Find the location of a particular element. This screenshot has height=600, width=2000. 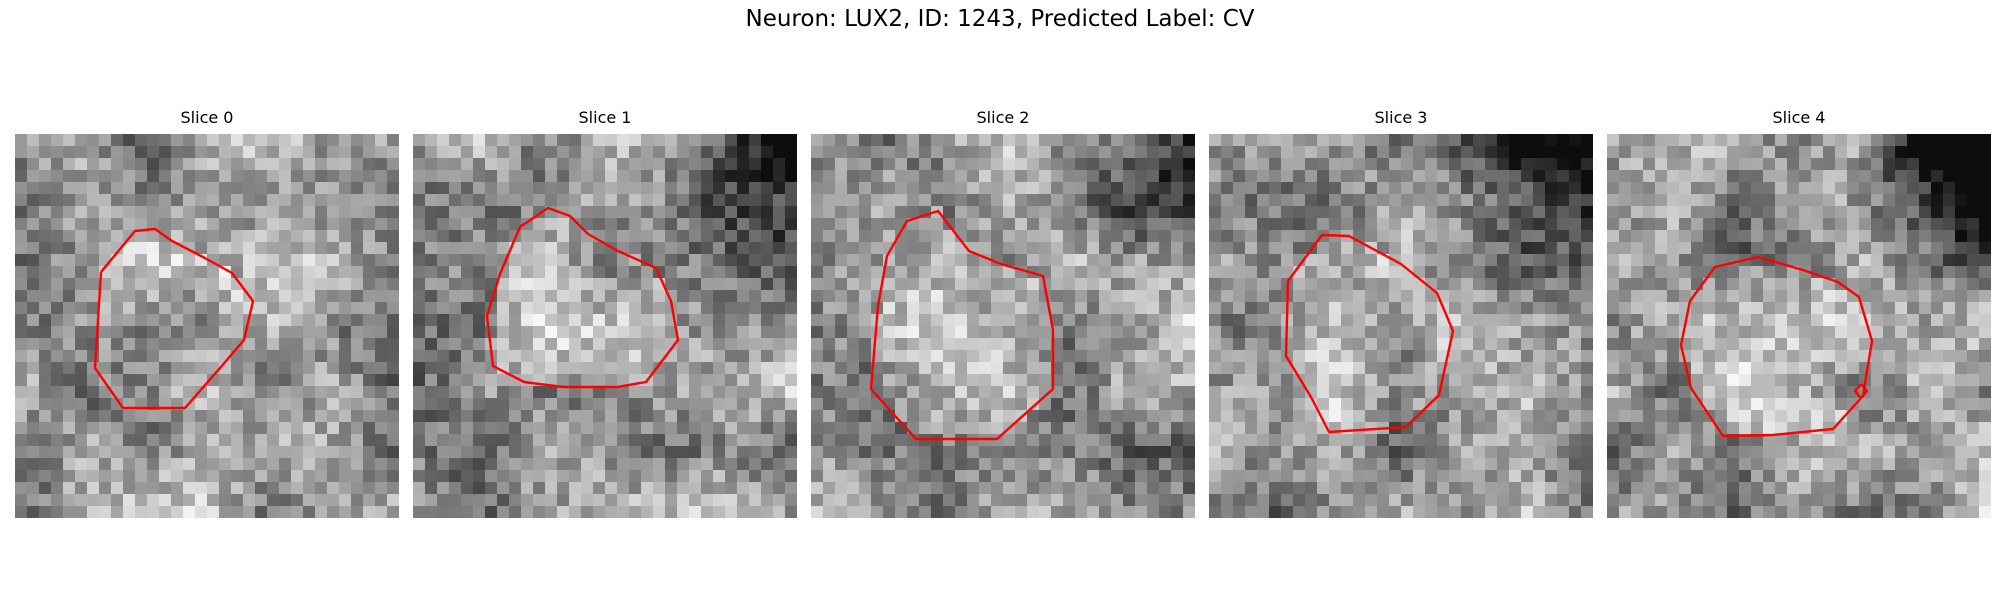

grayscale-pixel-grid is located at coordinates (605, 326).